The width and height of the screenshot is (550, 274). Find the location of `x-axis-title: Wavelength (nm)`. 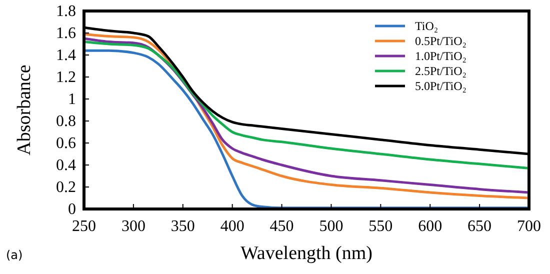

x-axis-title: Wavelength (nm) is located at coordinates (306, 253).